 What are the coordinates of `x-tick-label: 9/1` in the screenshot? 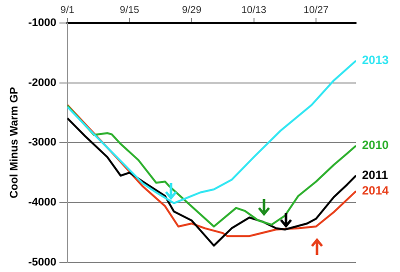 It's located at (67, 10).